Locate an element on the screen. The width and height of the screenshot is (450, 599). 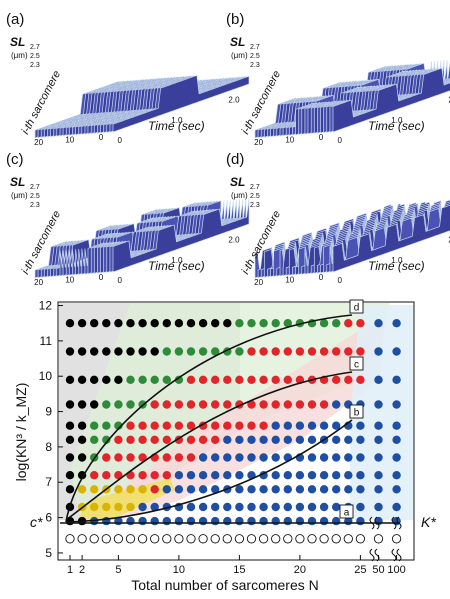
axis-break-mark is located at coordinates (374, 523).